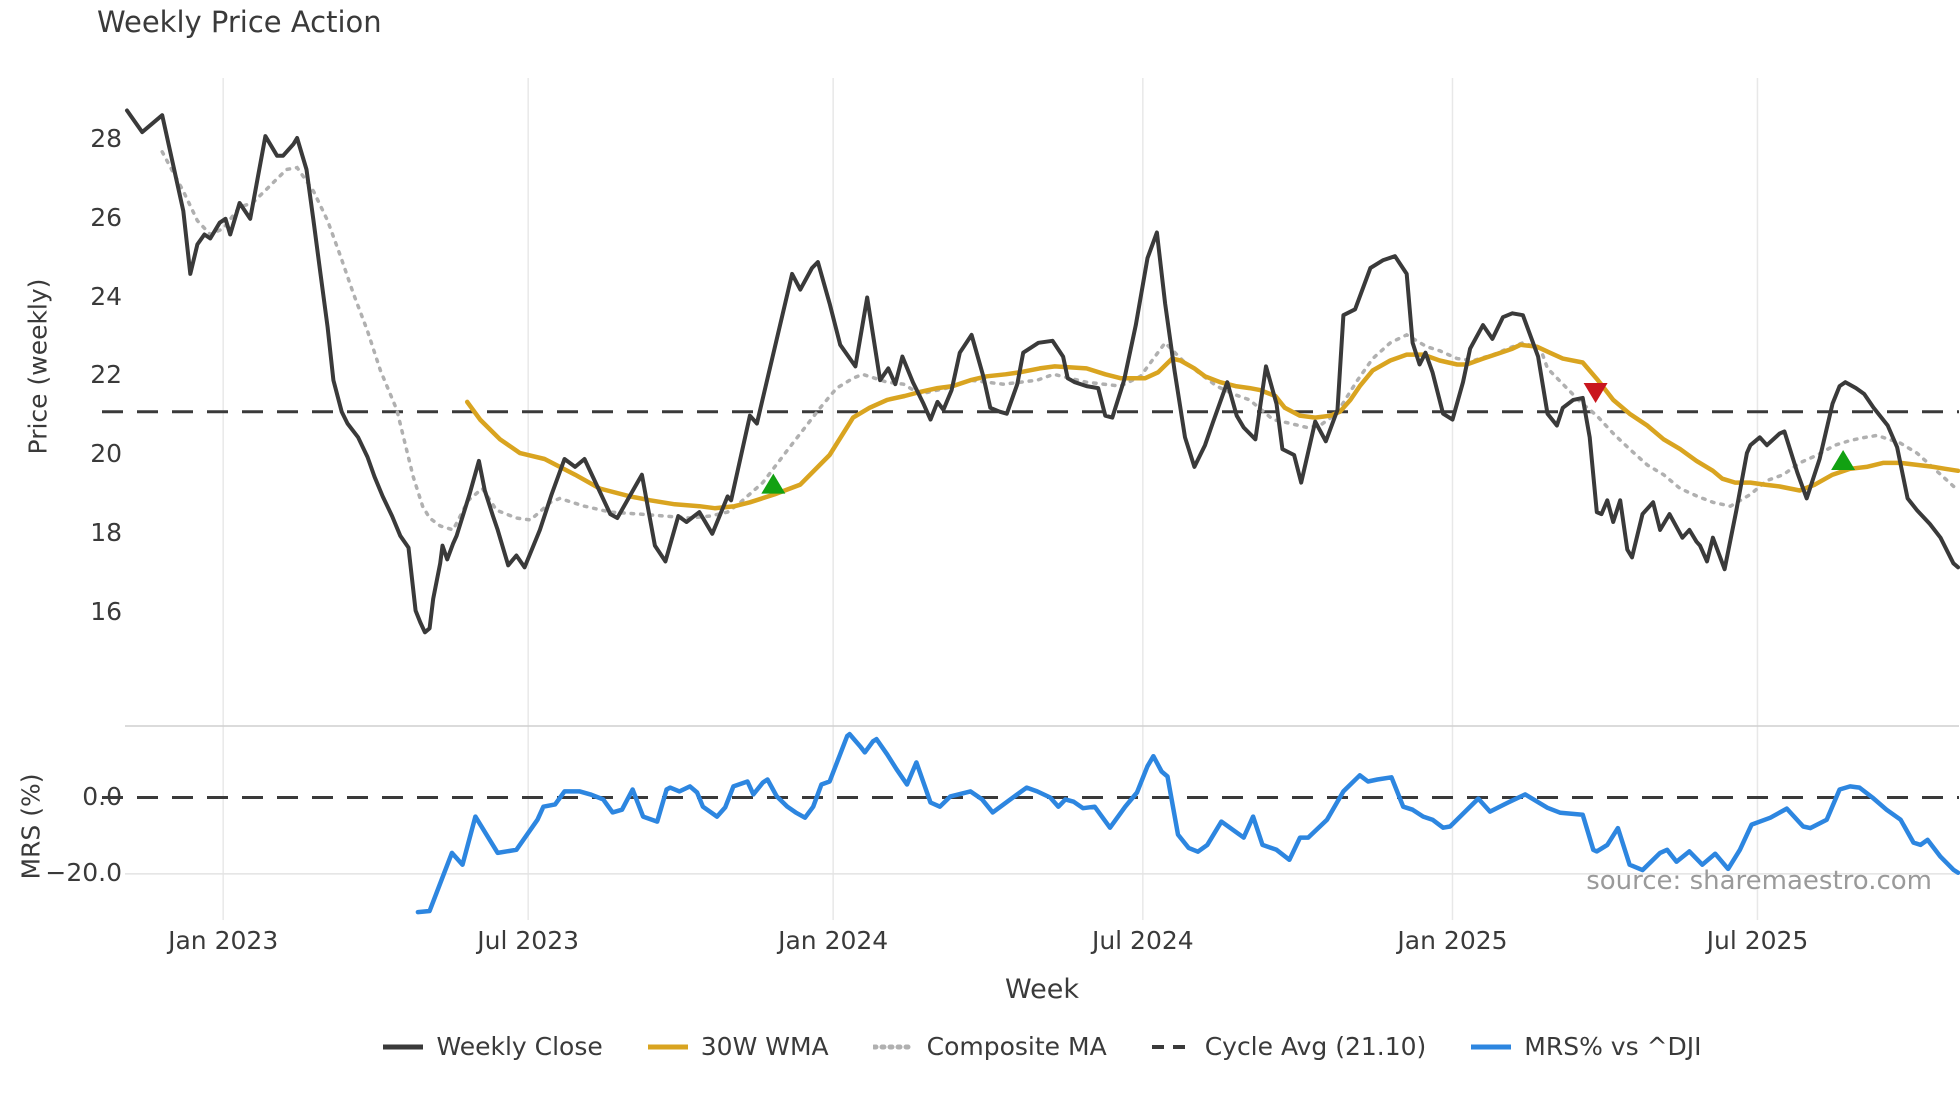 This screenshot has width=1960, height=1102. What do you see at coordinates (1315, 1046) in the screenshot?
I see `legend-item-label: Cycle Avg (21.10)` at bounding box center [1315, 1046].